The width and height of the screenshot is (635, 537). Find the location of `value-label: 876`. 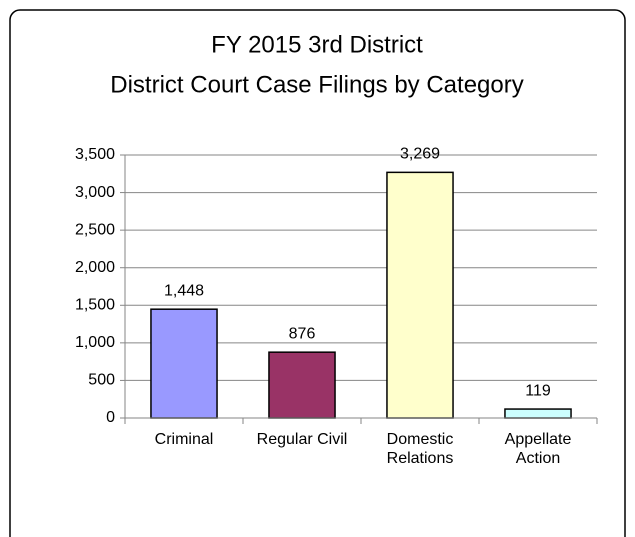

value-label: 876 is located at coordinates (302, 333).